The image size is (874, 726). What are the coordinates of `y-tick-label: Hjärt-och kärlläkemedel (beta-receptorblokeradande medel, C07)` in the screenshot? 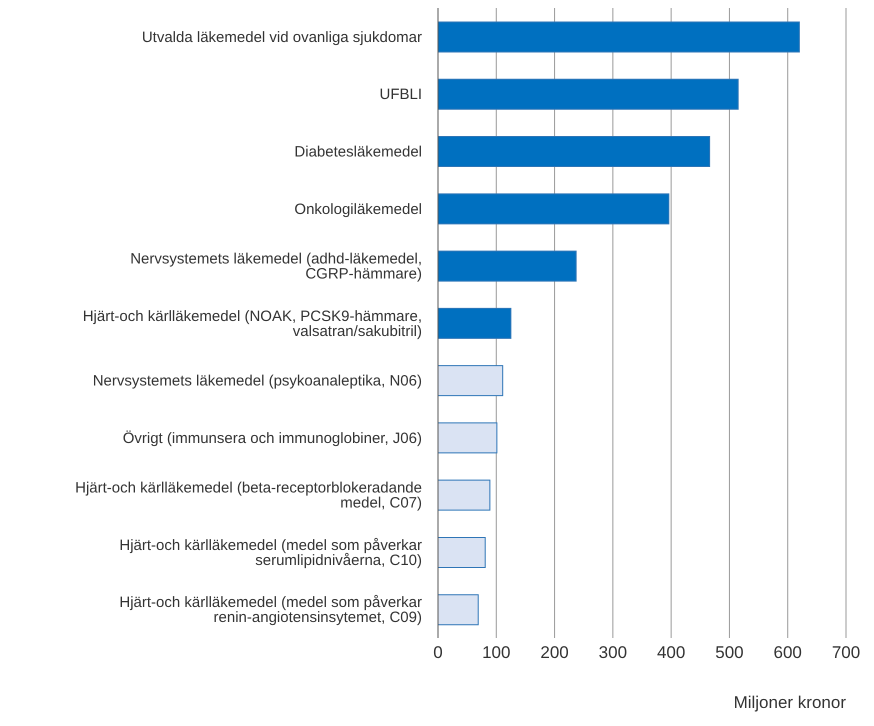 It's located at (248, 496).